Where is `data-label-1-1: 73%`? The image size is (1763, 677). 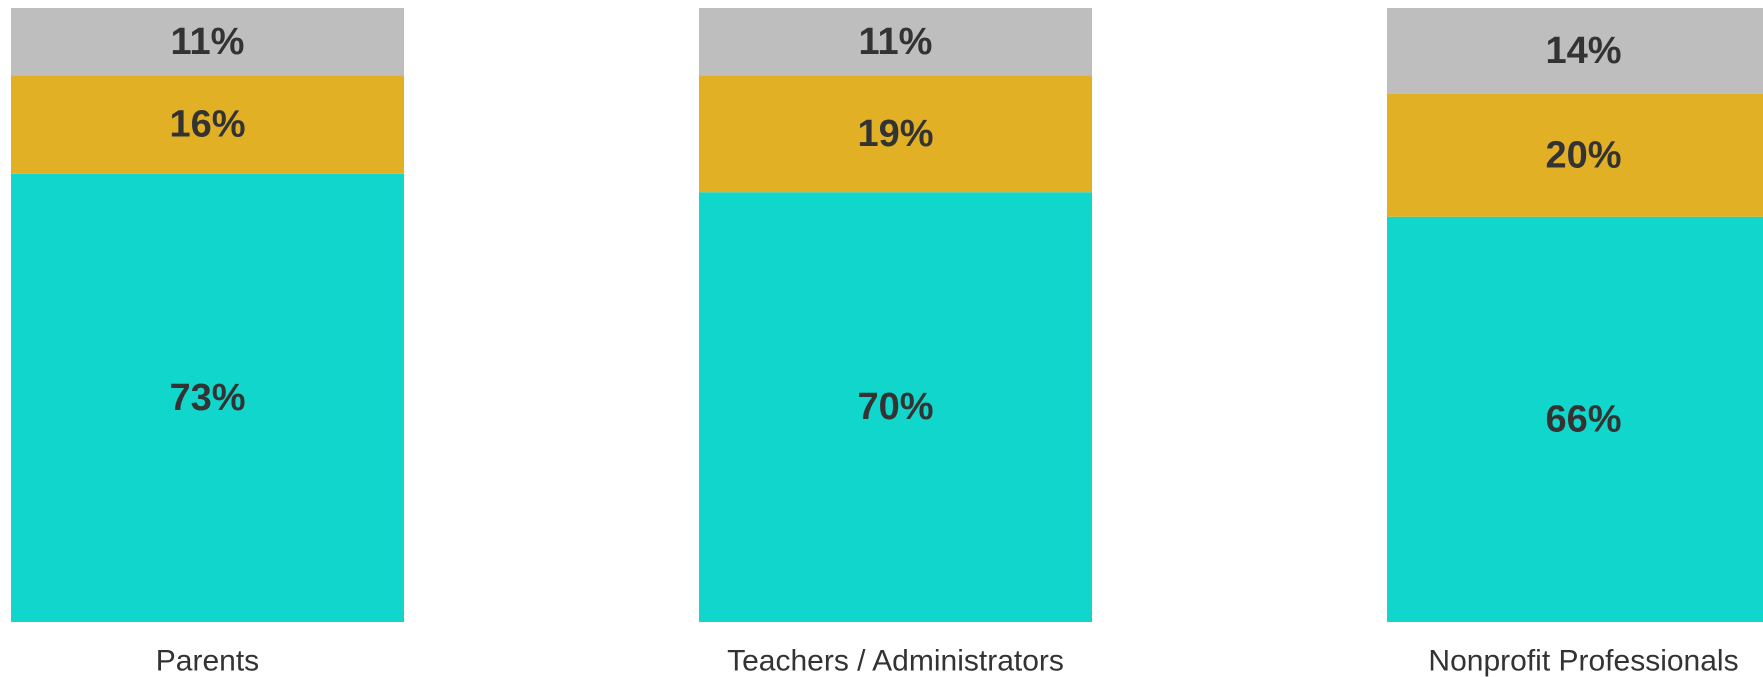
data-label-1-1: 73% is located at coordinates (207, 398).